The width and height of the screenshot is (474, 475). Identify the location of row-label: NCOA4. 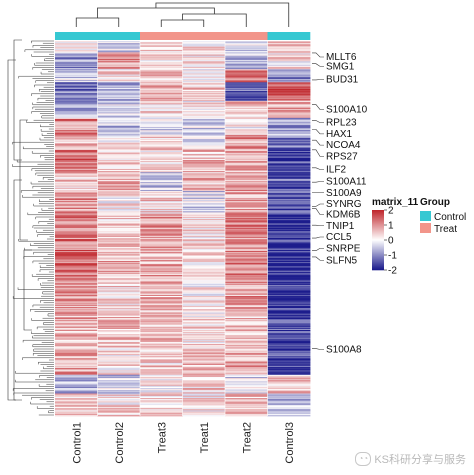
(343, 145).